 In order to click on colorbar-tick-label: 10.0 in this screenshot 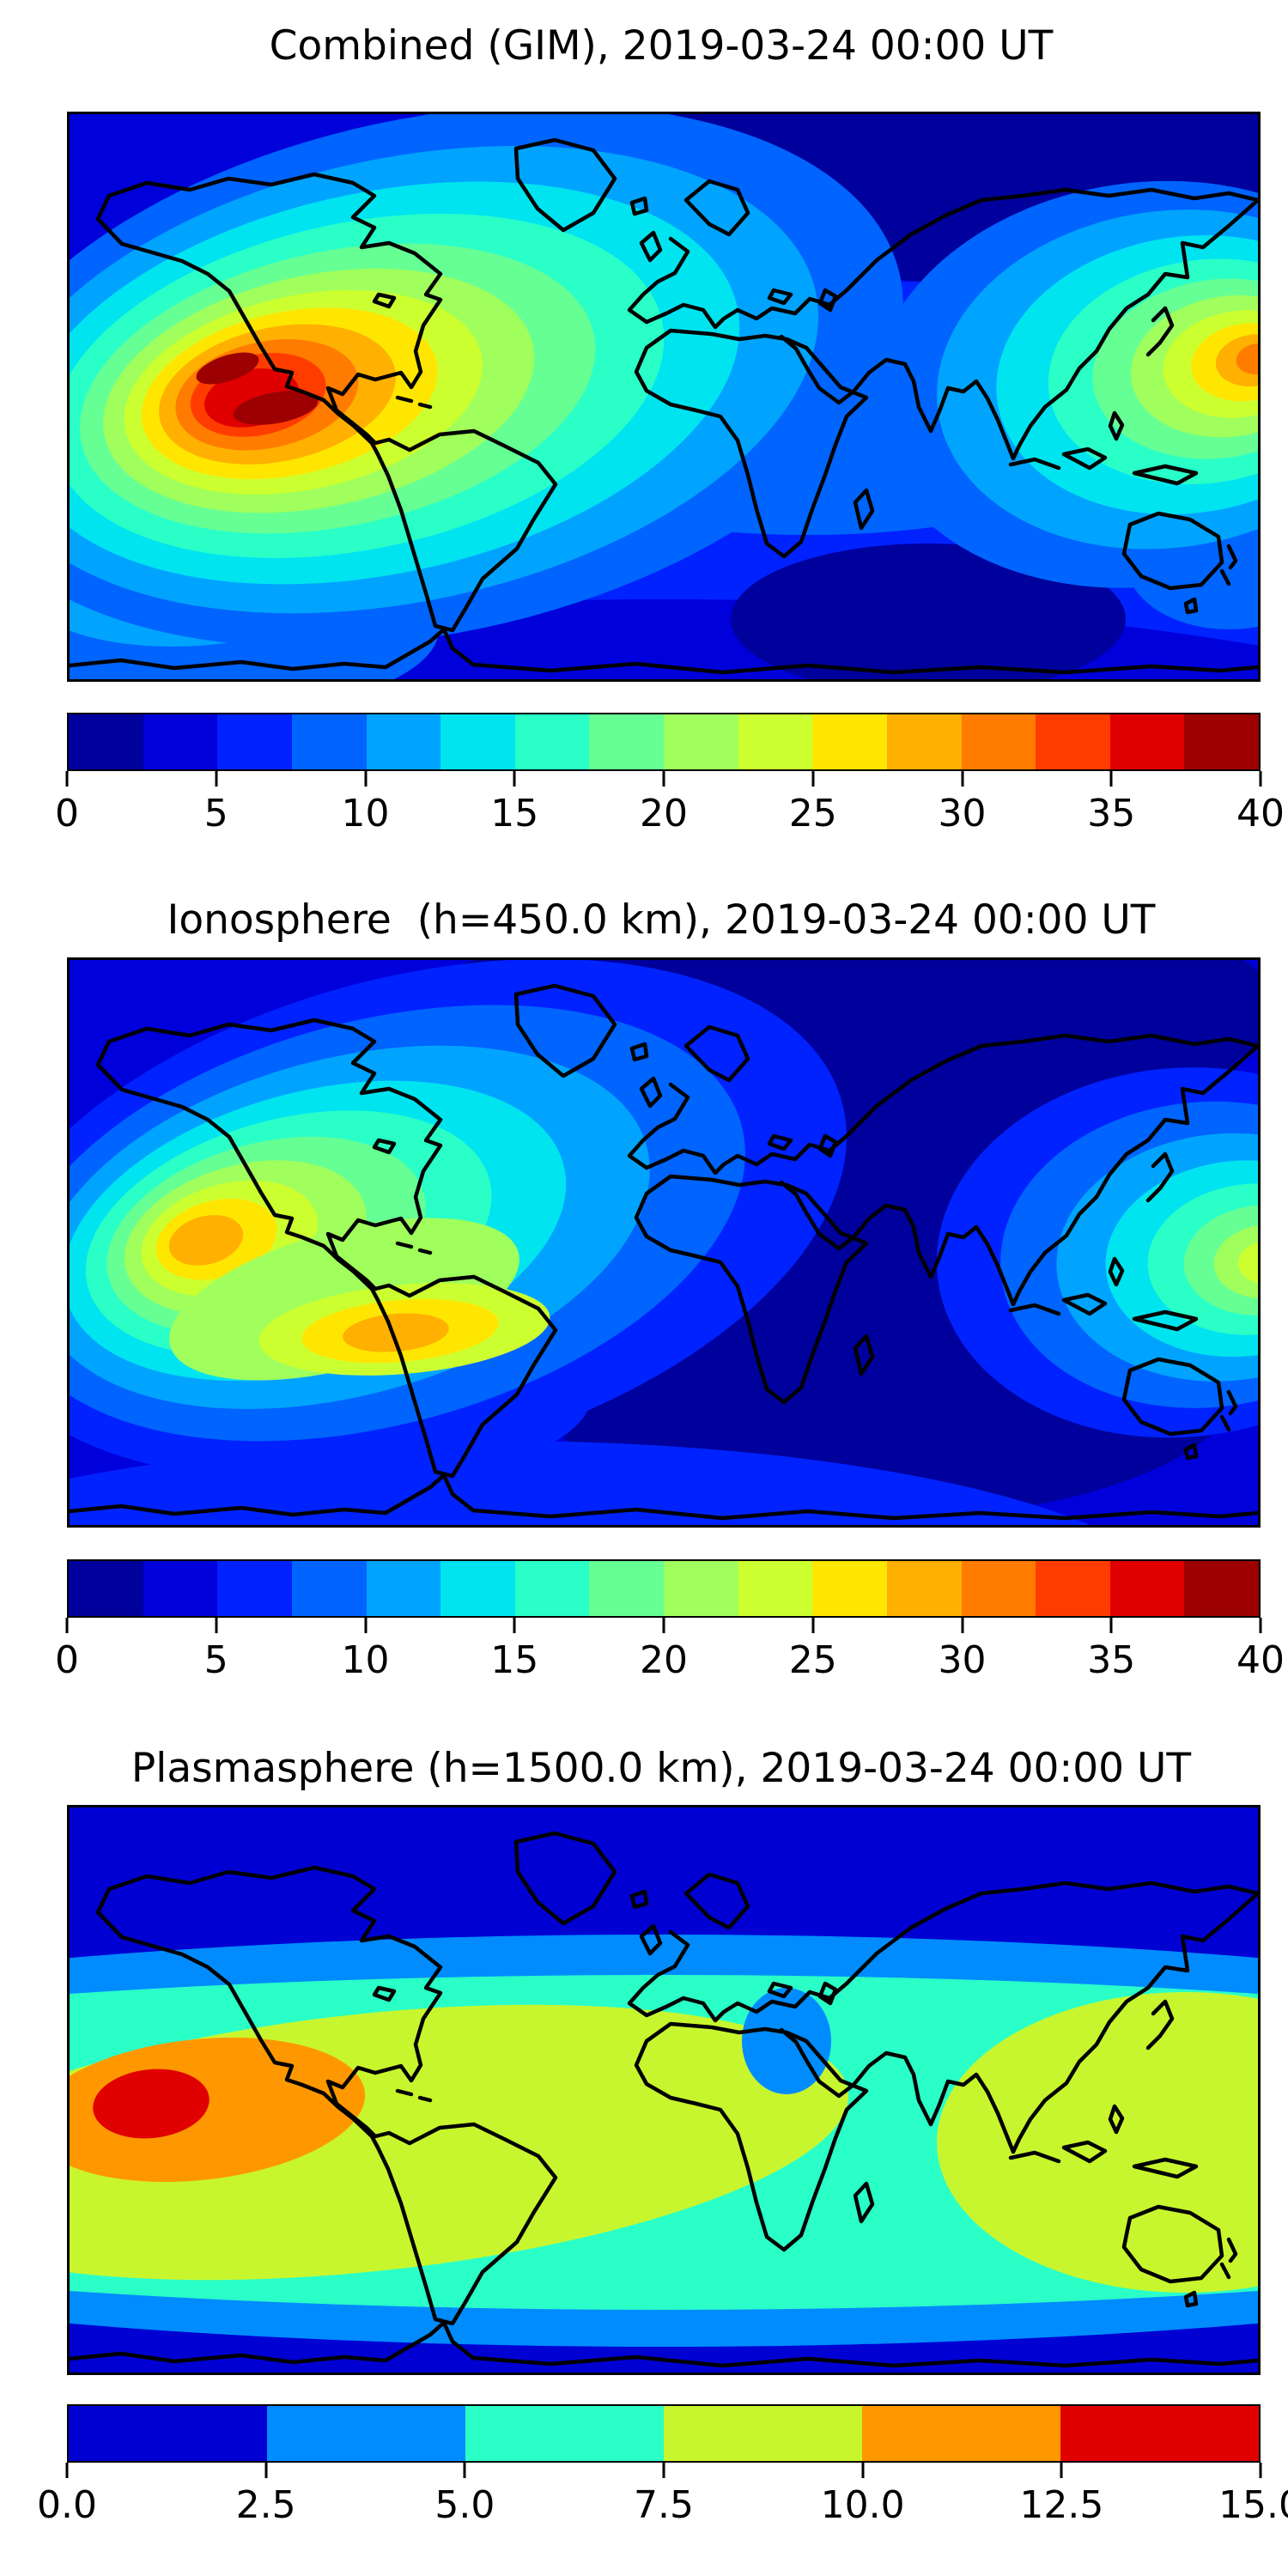, I will do `click(863, 2505)`.